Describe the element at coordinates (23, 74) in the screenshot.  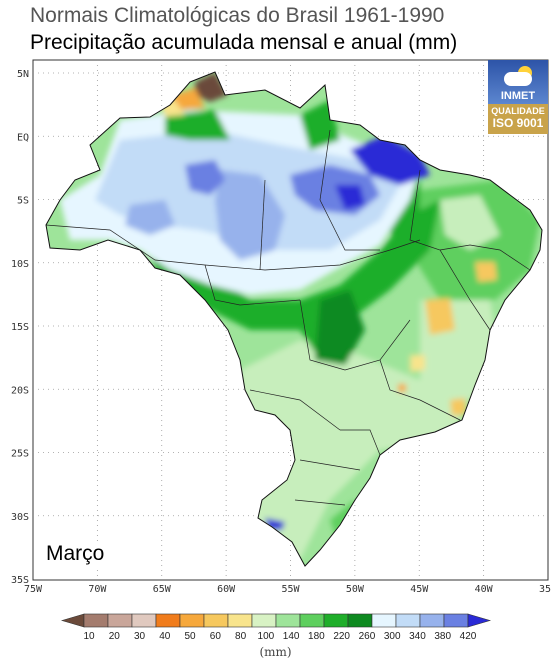
I see `lat-label: 5N` at that location.